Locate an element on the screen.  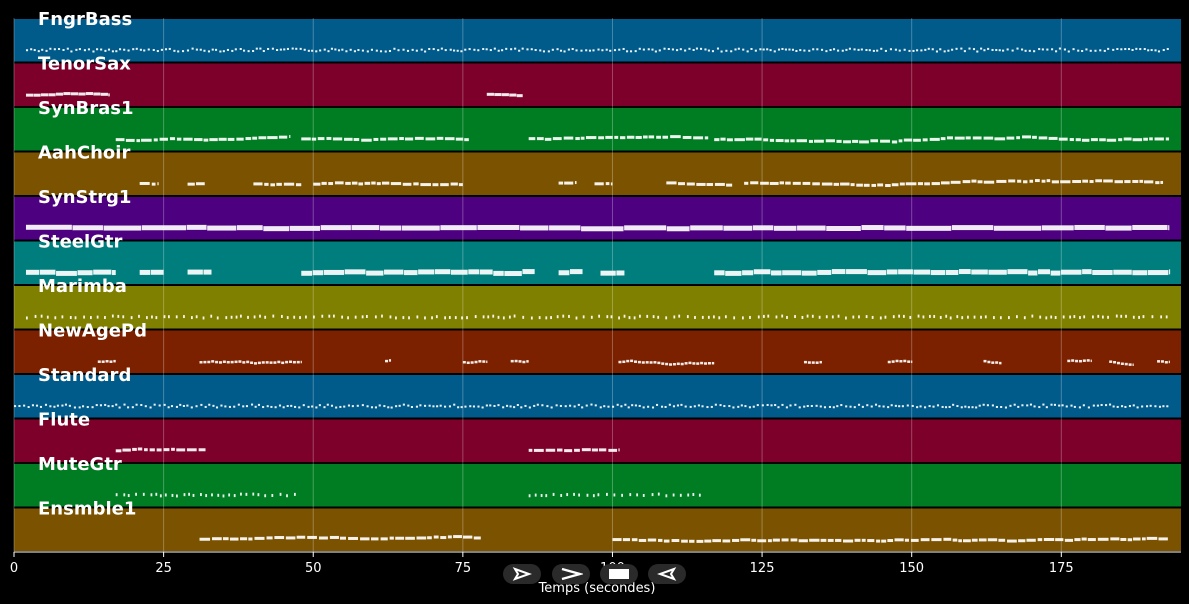
play-button is located at coordinates (522, 574).